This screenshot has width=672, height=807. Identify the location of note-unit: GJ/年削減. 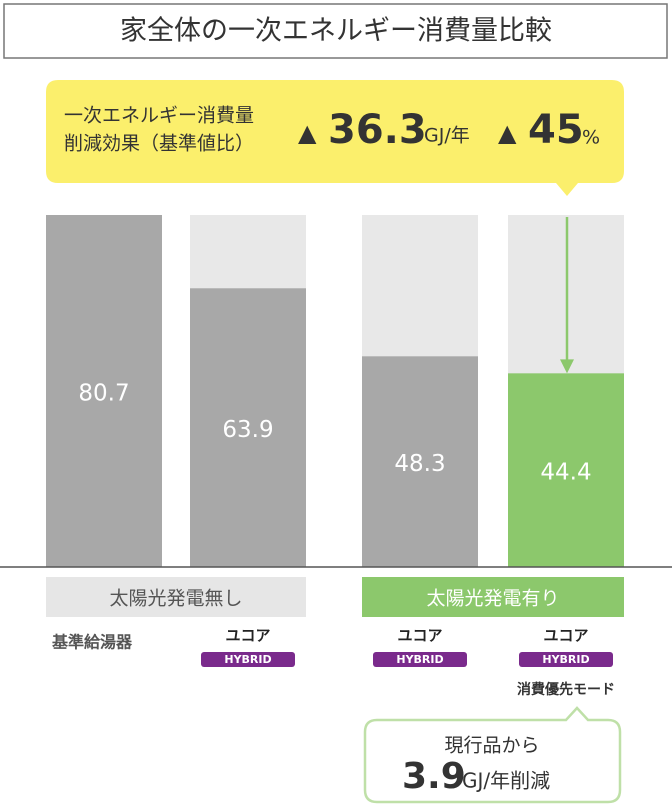
(506, 781).